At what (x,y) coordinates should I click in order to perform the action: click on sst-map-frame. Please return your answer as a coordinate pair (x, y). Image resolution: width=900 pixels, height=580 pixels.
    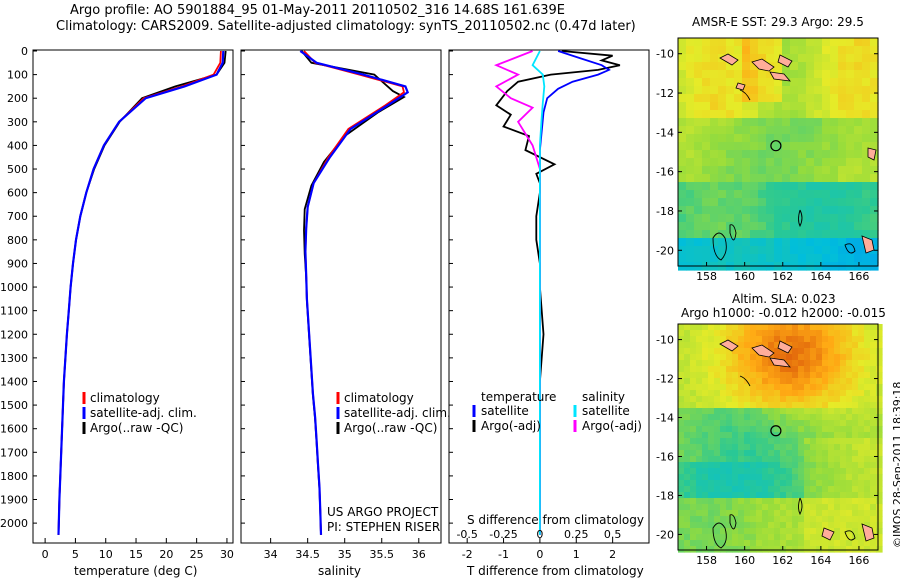
    Looking at the image, I should click on (778, 152).